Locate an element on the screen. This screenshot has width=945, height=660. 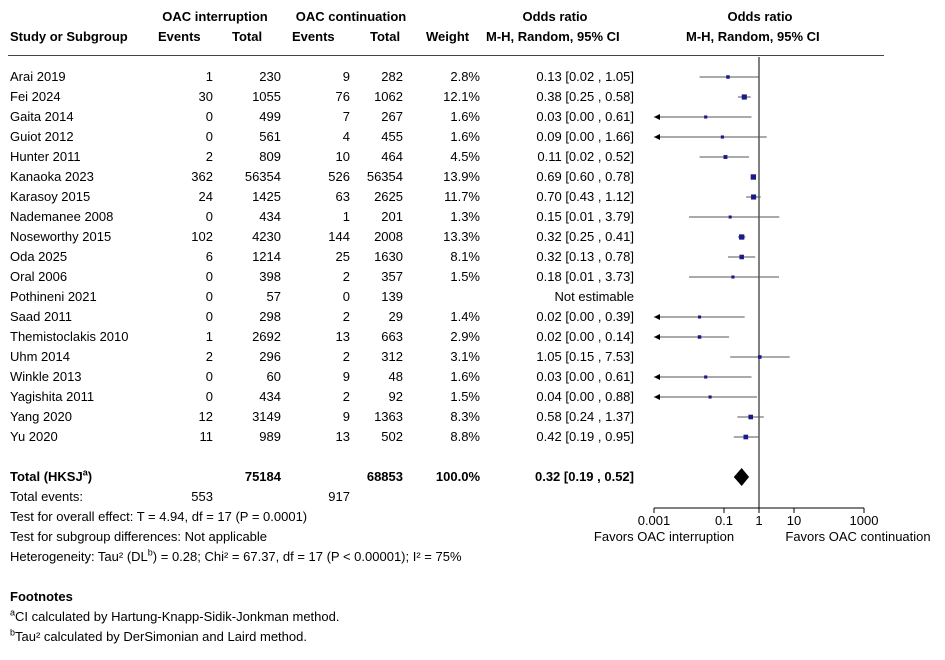
study-name: Yang 2020 is located at coordinates (41, 416).